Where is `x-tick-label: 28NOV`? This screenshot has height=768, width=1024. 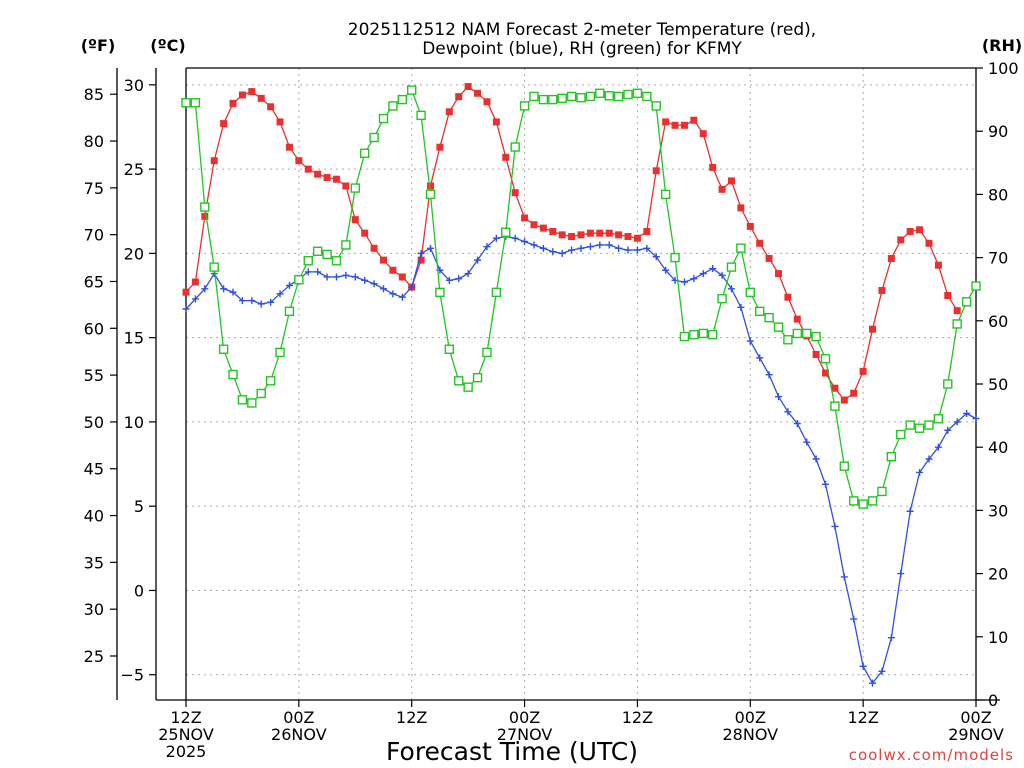
x-tick-label: 28NOV is located at coordinates (750, 734).